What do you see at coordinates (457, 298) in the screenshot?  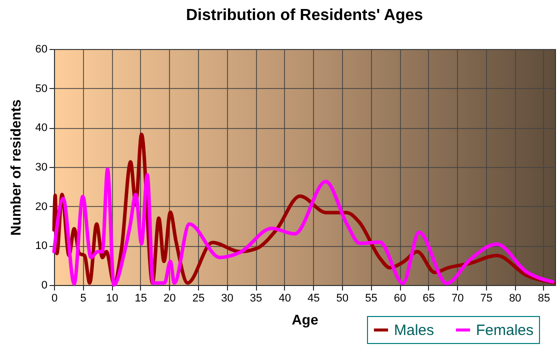 I see `x-tick-label: 70` at bounding box center [457, 298].